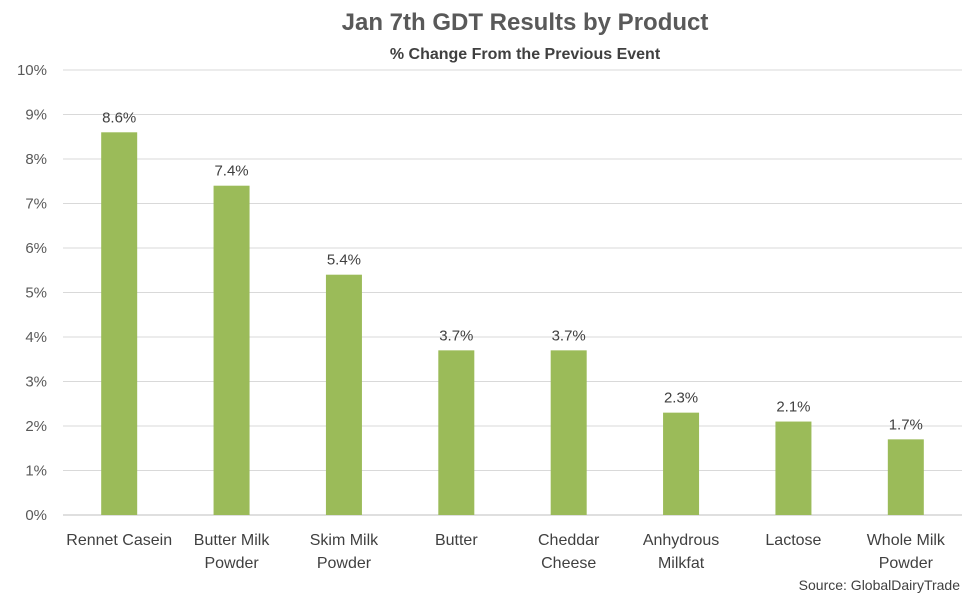 The height and width of the screenshot is (601, 975). What do you see at coordinates (36, 248) in the screenshot?
I see `y-tick-label: 6%` at bounding box center [36, 248].